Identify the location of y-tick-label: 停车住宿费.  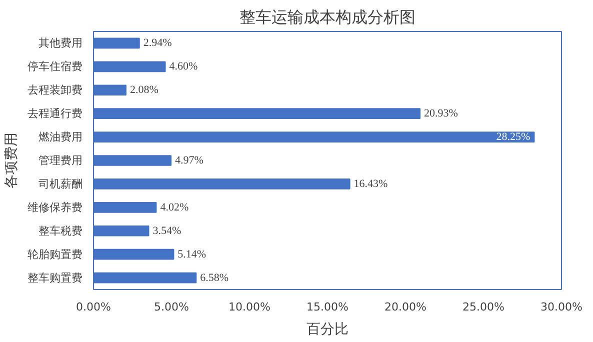
(55, 67).